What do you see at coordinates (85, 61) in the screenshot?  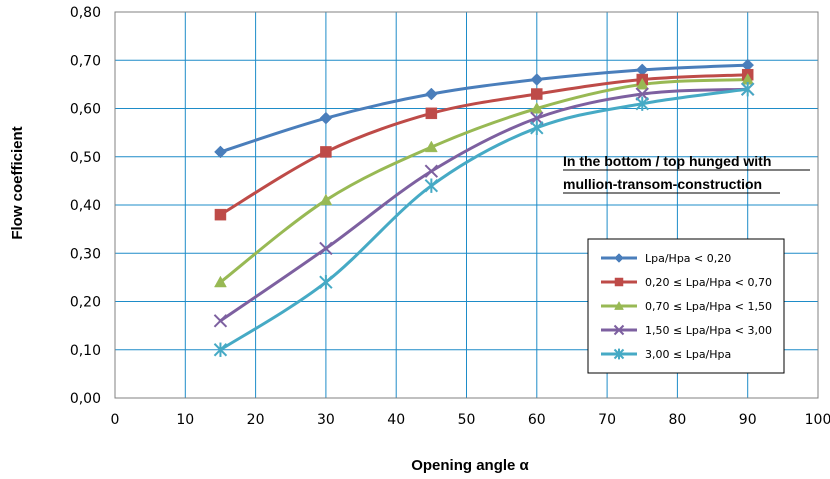 I see `y-tick-label: 0,70` at bounding box center [85, 61].